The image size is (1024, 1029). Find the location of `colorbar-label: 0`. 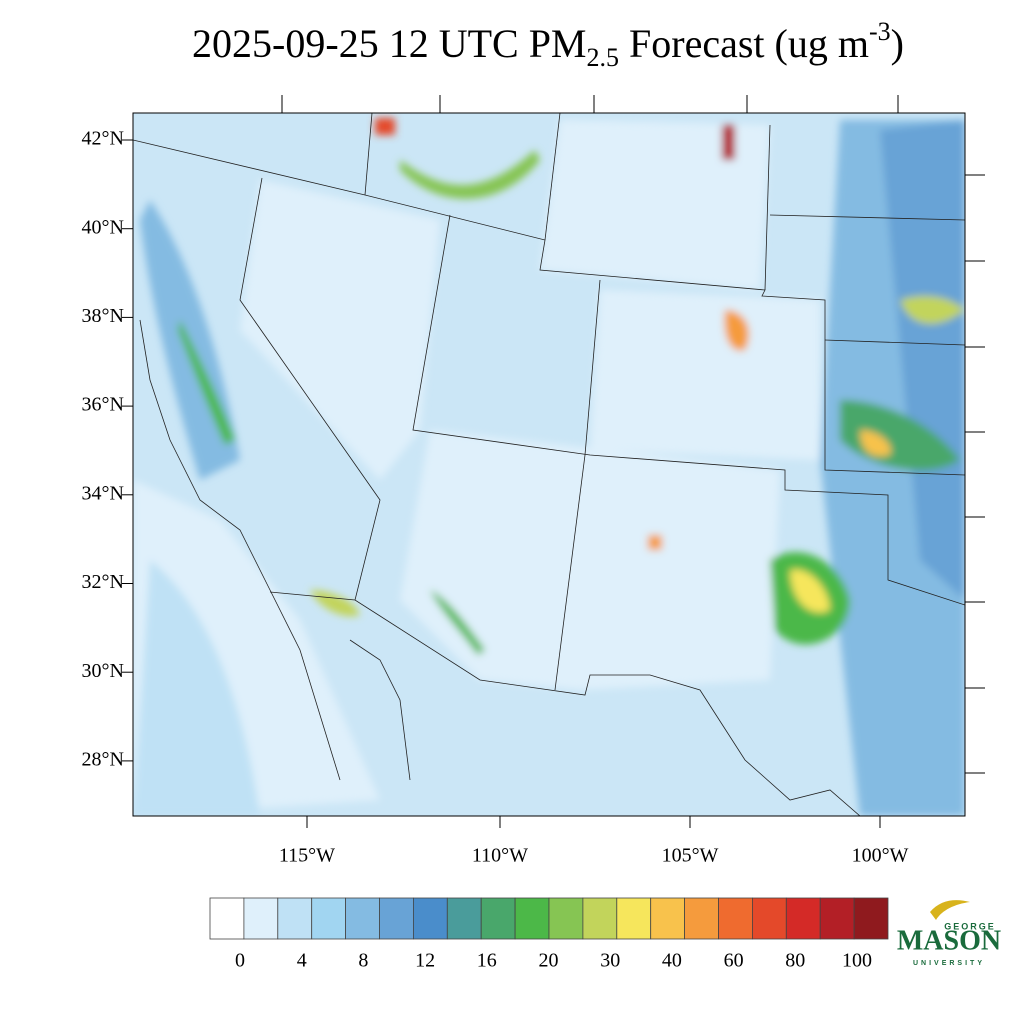

colorbar-label: 0 is located at coordinates (240, 961).